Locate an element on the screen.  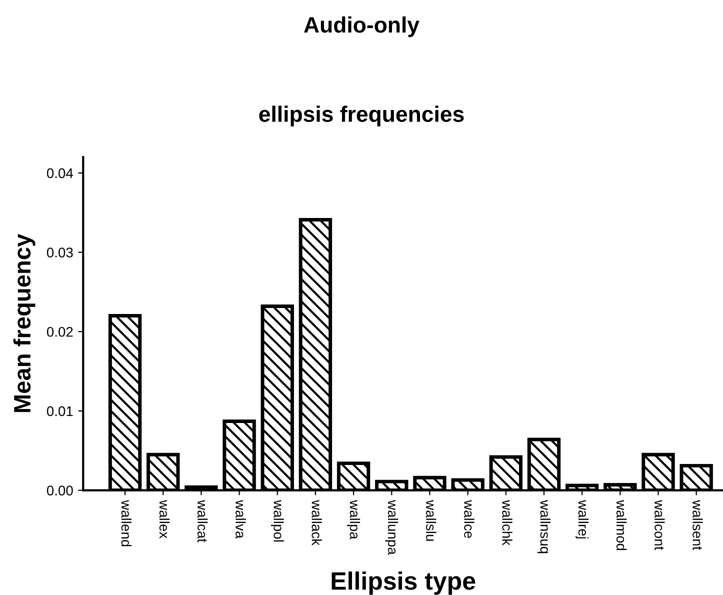
x-tick-label: wallend is located at coordinates (126, 523).